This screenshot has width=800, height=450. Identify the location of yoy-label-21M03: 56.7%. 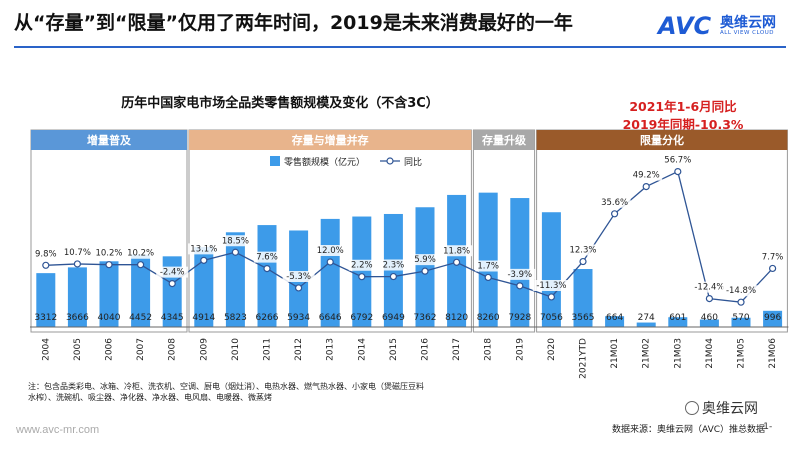
(677, 161).